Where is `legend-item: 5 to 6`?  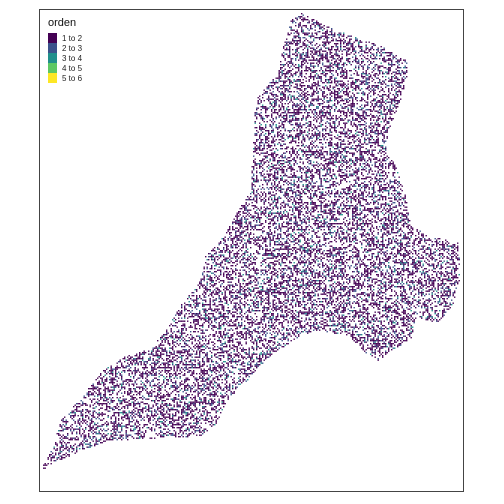 legend-item: 5 to 6 is located at coordinates (65, 78).